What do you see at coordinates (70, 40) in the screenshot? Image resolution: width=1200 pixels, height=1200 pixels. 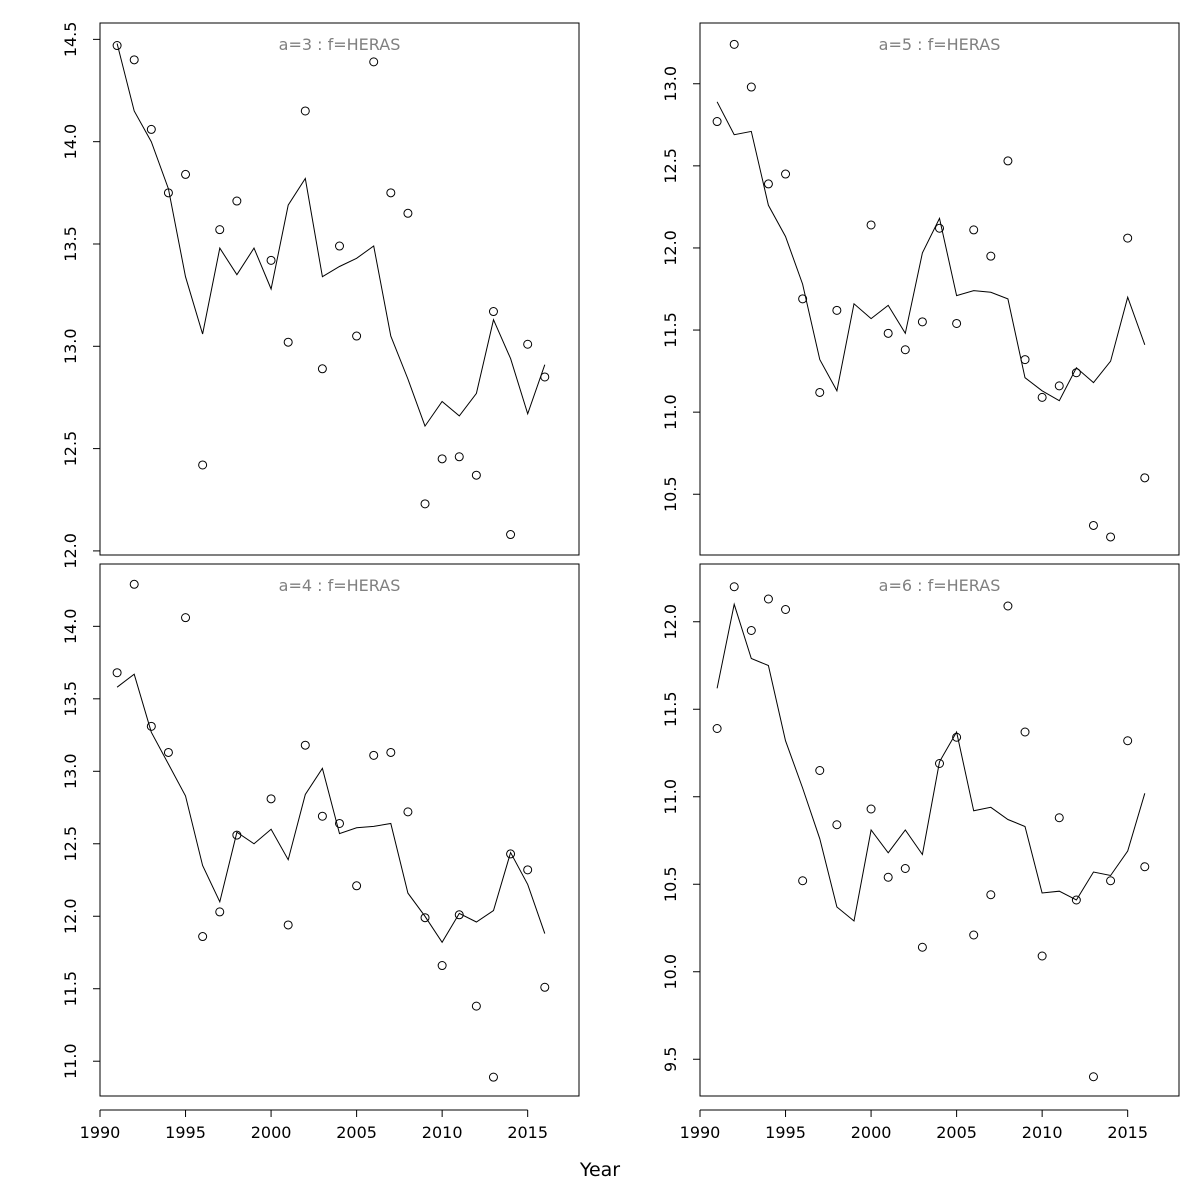 I see `y-tick-label: 14.5` at bounding box center [70, 40].